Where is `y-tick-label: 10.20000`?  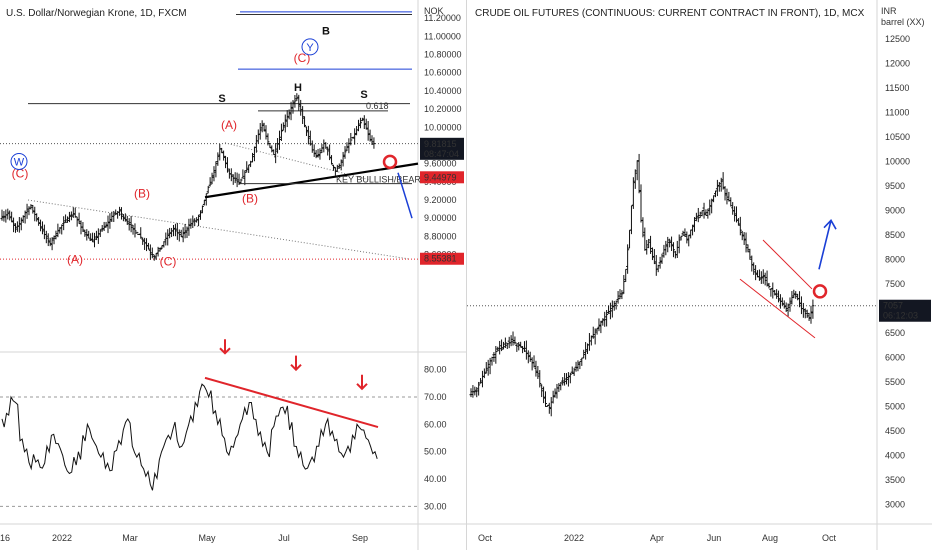
y-tick-label: 10.20000 is located at coordinates (443, 109).